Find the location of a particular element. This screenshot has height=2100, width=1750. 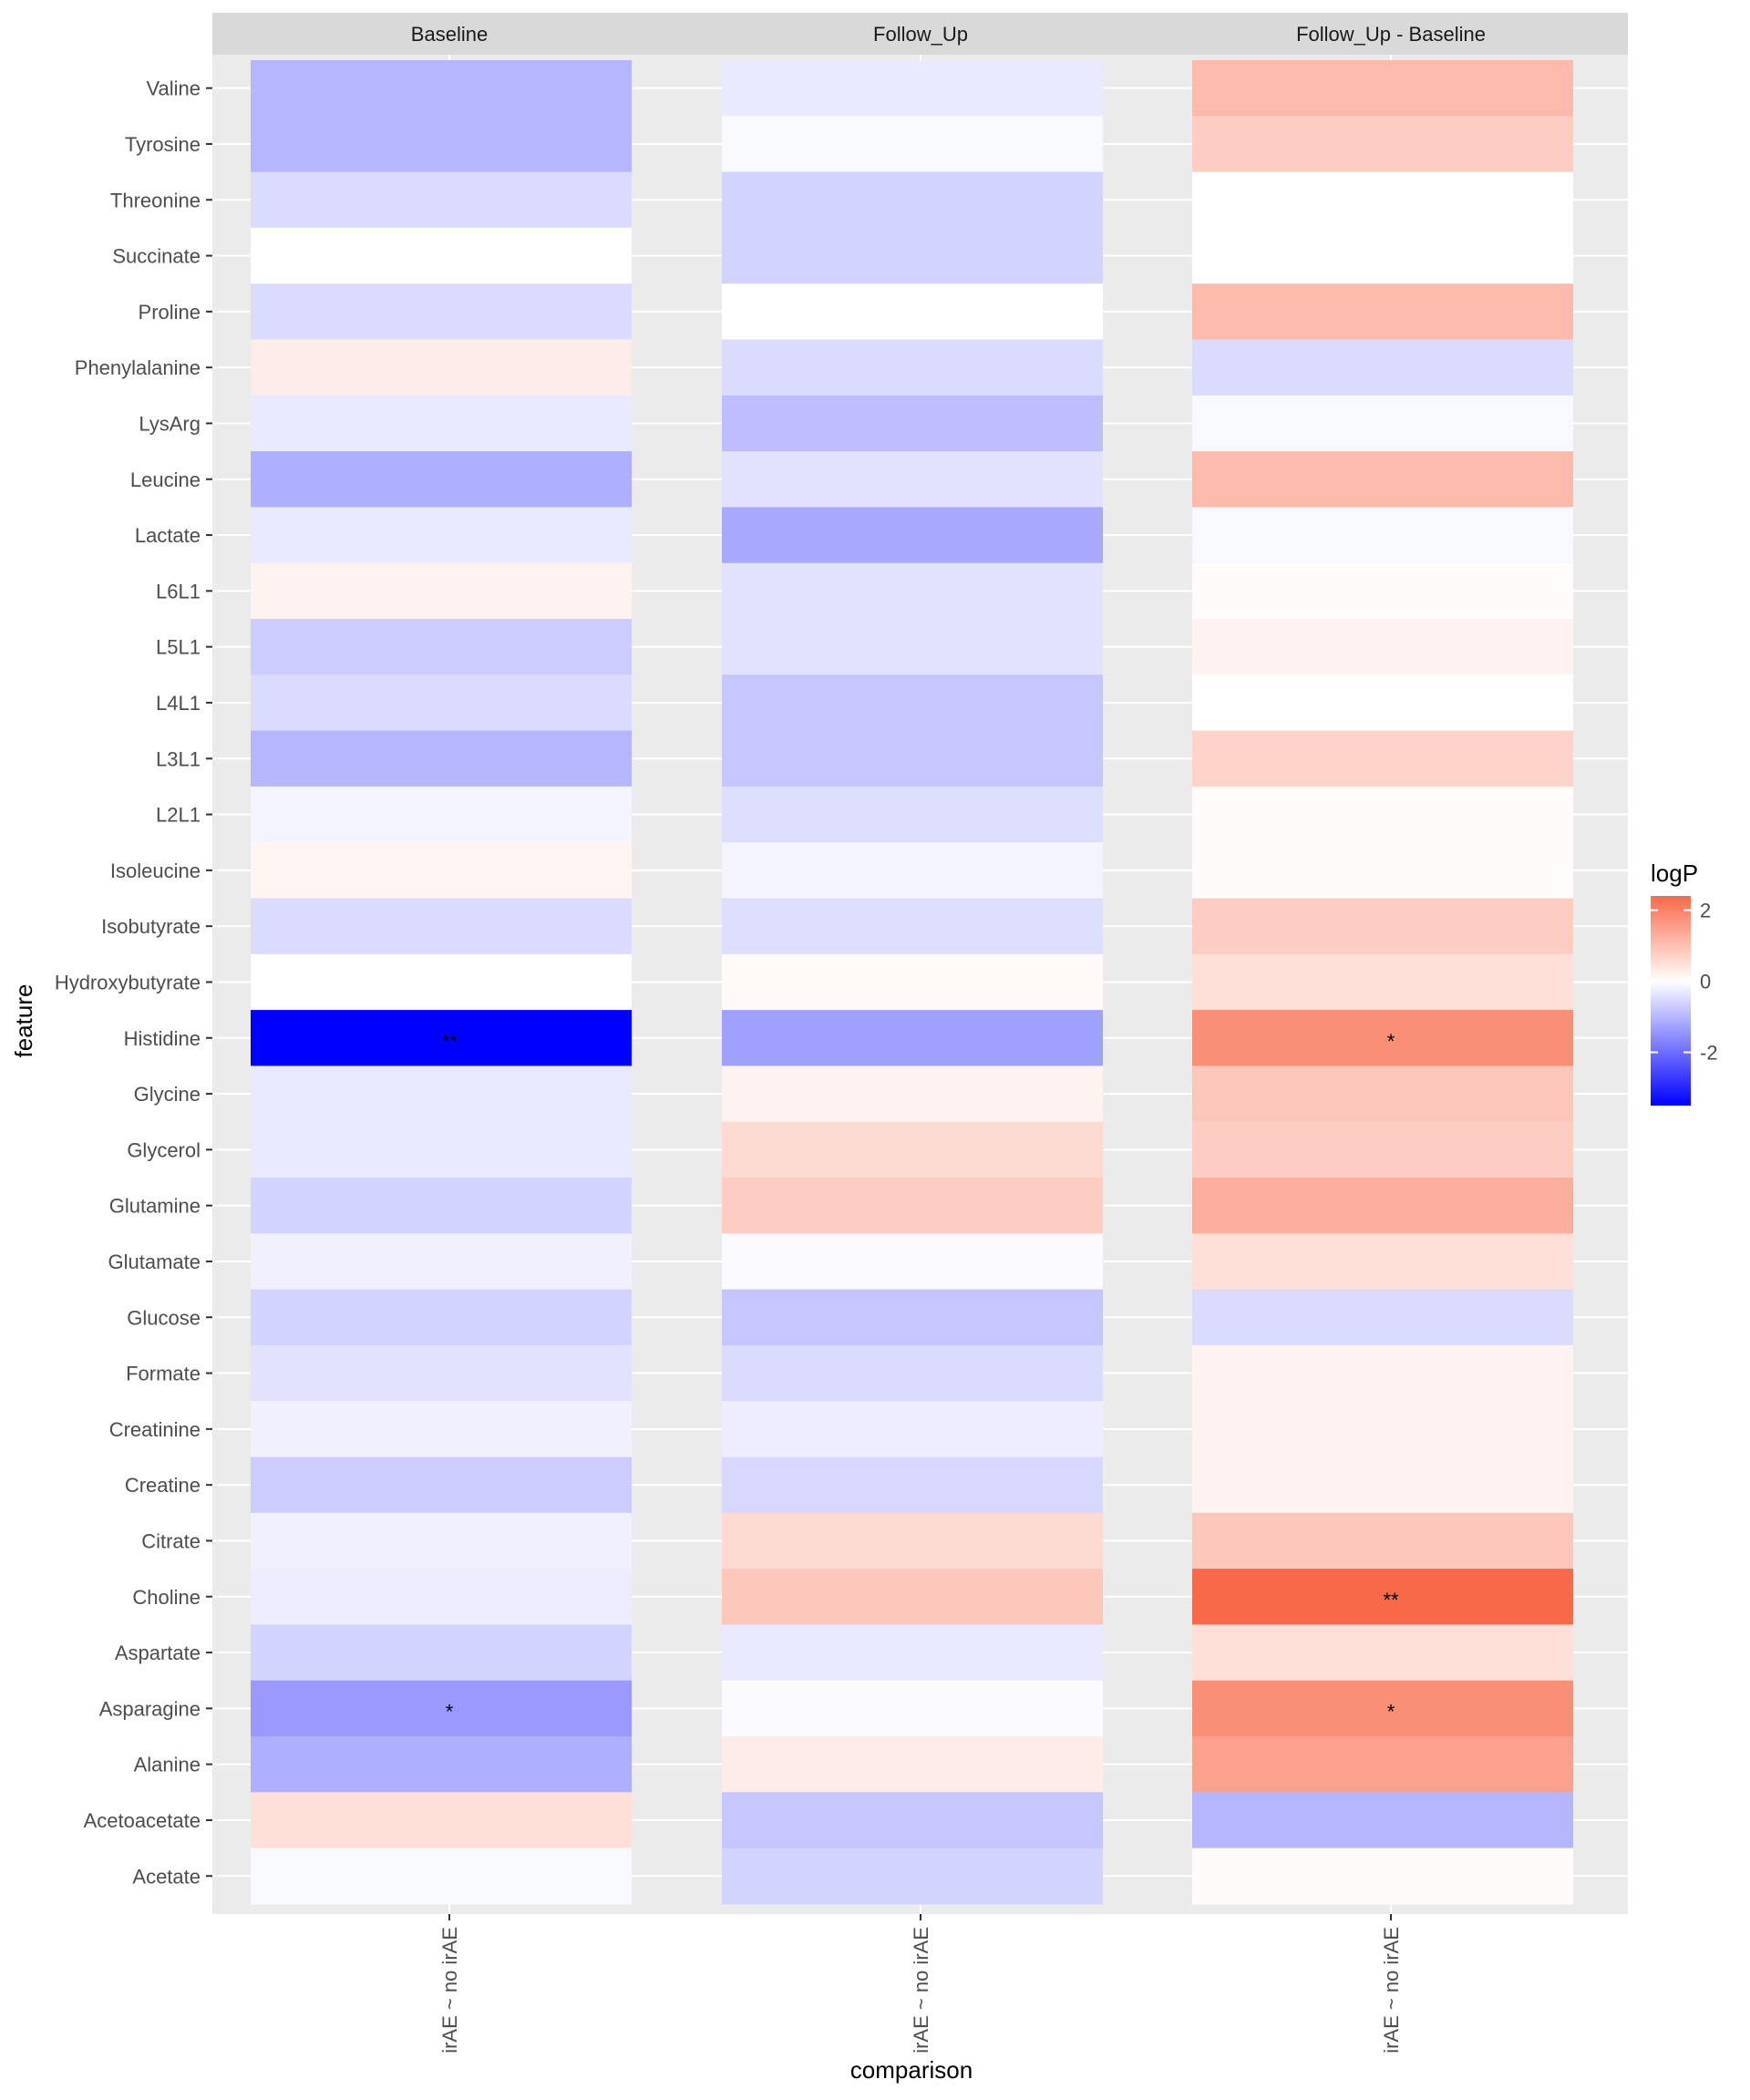

legend-colorbar is located at coordinates (1671, 1001).